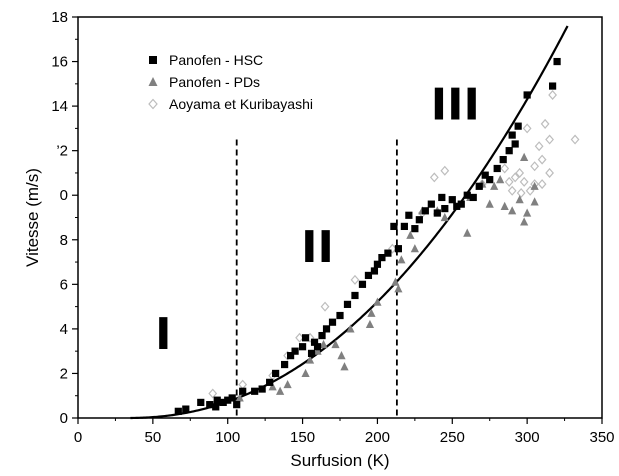 This screenshot has width=619, height=476. What do you see at coordinates (64, 329) in the screenshot?
I see `y-tick-label: 4` at bounding box center [64, 329].